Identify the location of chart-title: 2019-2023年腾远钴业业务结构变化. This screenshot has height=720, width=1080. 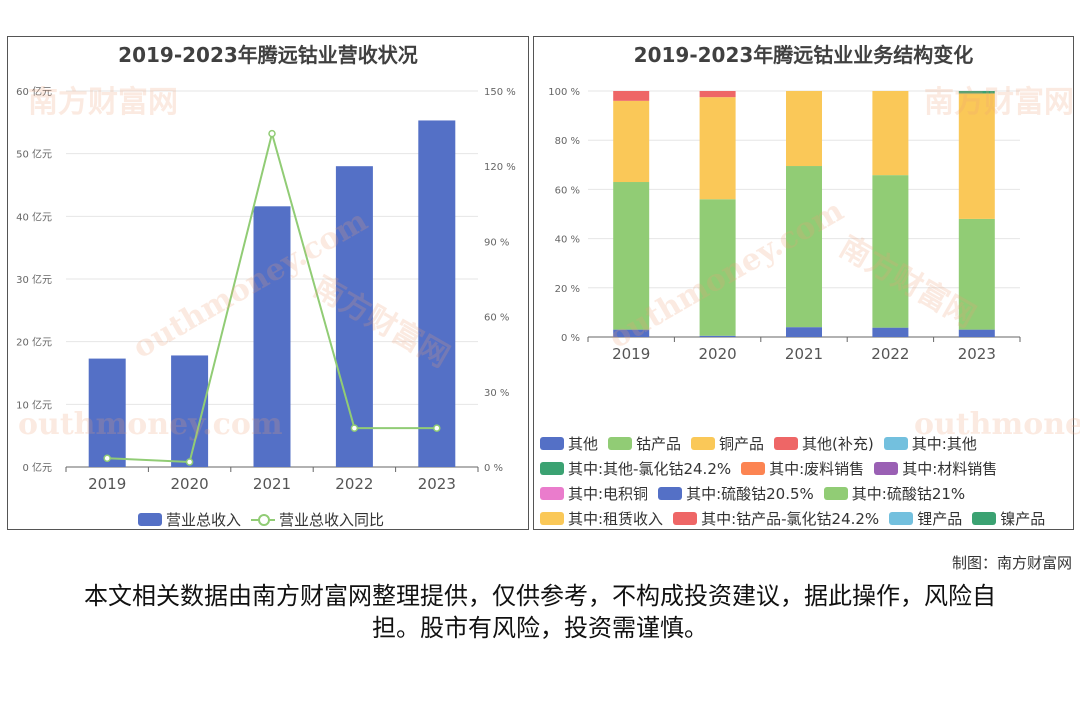
(803, 55).